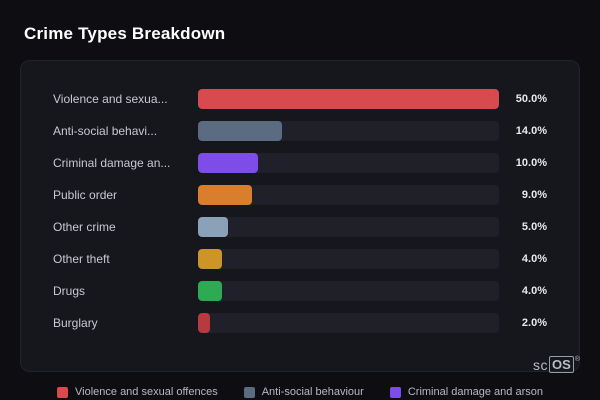 The height and width of the screenshot is (400, 600). Describe the element at coordinates (534, 227) in the screenshot. I see `value-label: 5.0%` at that location.